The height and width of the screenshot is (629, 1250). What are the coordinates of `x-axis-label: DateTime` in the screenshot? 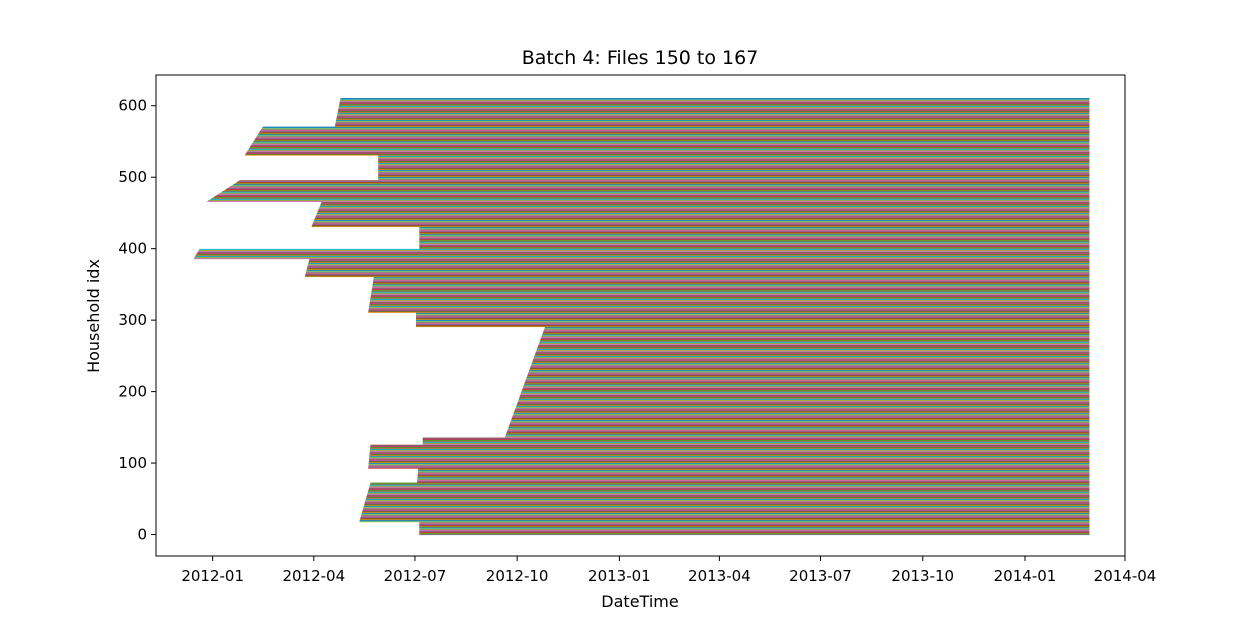 It's located at (639, 601).